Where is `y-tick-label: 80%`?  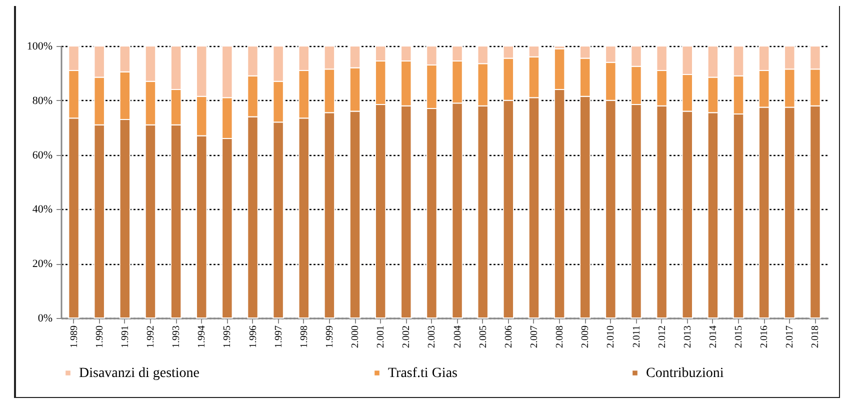
y-tick-label: 80% is located at coordinates (42, 100).